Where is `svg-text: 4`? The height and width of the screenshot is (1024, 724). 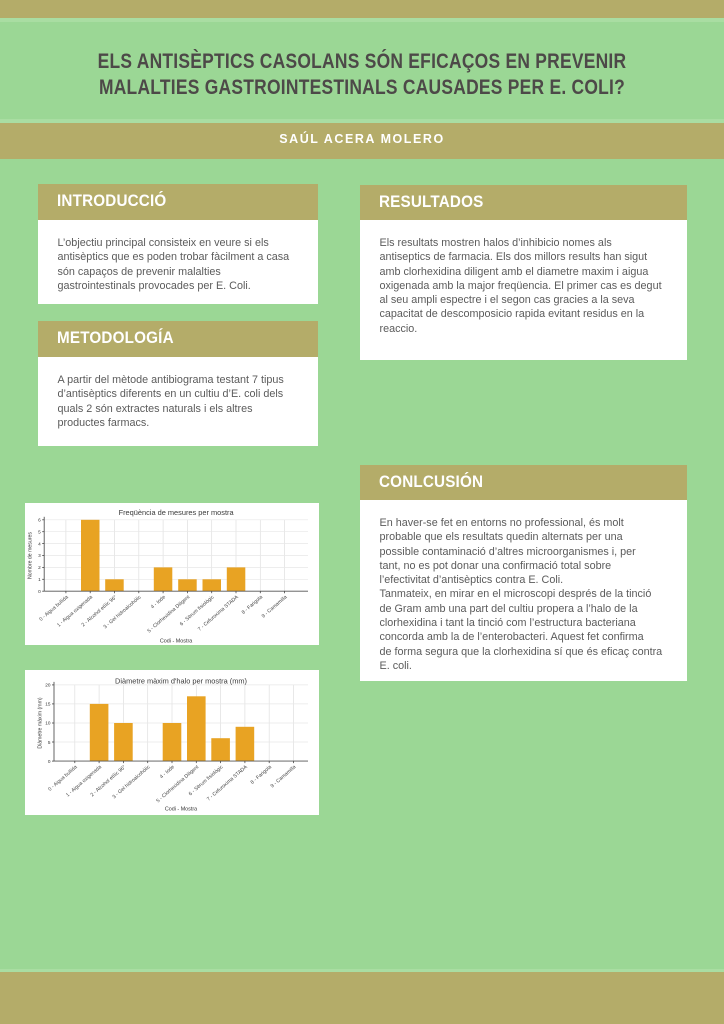 svg-text: 4 is located at coordinates (39, 543).